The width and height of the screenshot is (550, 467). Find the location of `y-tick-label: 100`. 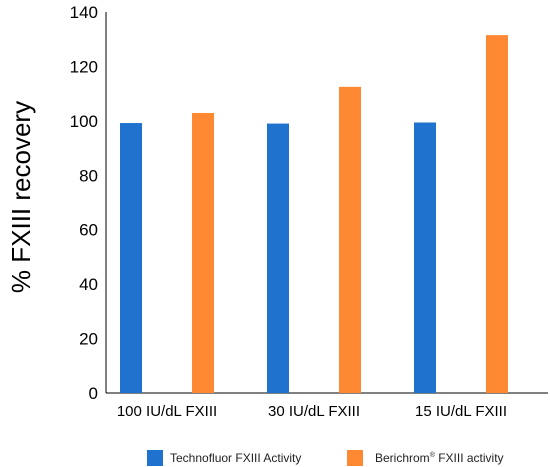

y-tick-label: 100 is located at coordinates (84, 121).